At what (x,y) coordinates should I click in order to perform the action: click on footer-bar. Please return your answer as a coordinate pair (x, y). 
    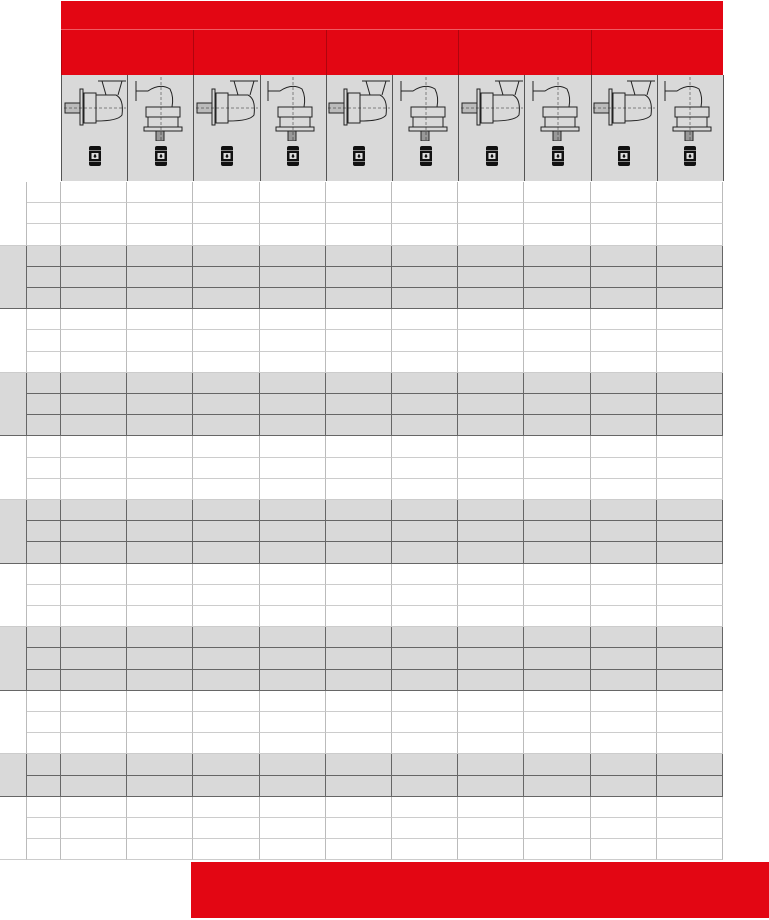
    Looking at the image, I should click on (480, 890).